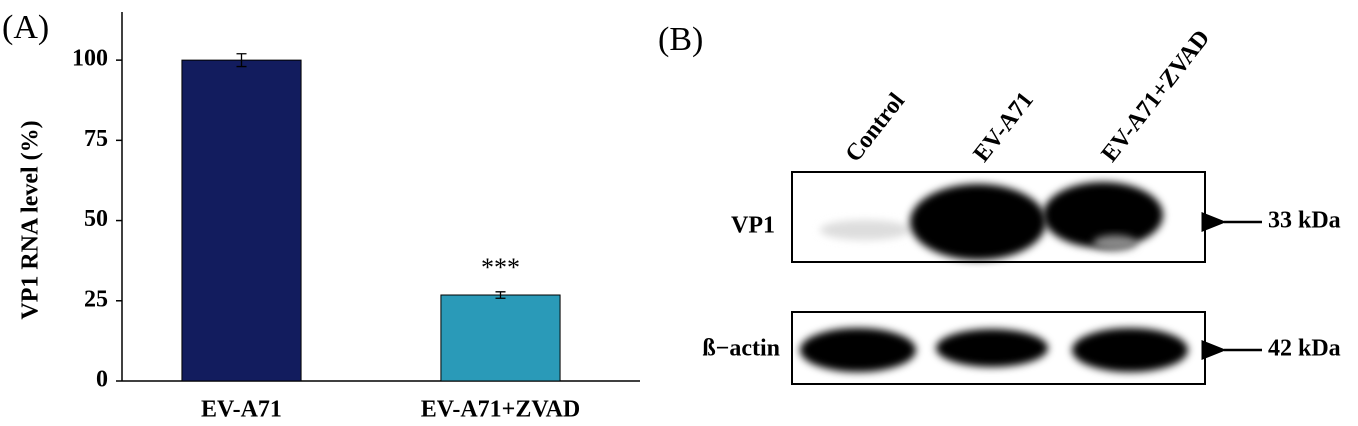  I want to click on panel-label: (A), so click(25, 27).